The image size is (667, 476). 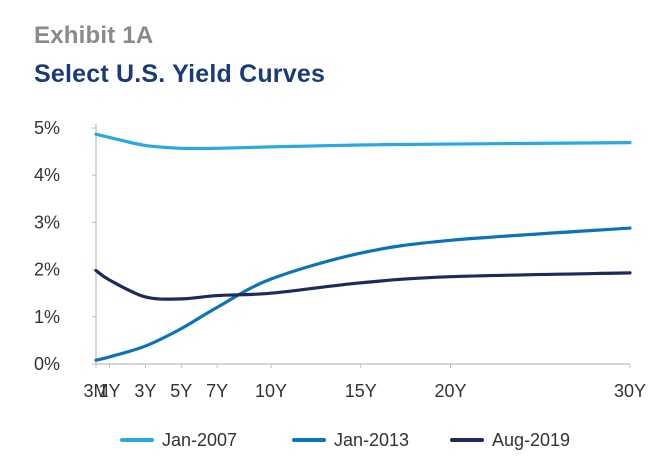 I want to click on legend-label: Aug-2019, so click(x=531, y=440).